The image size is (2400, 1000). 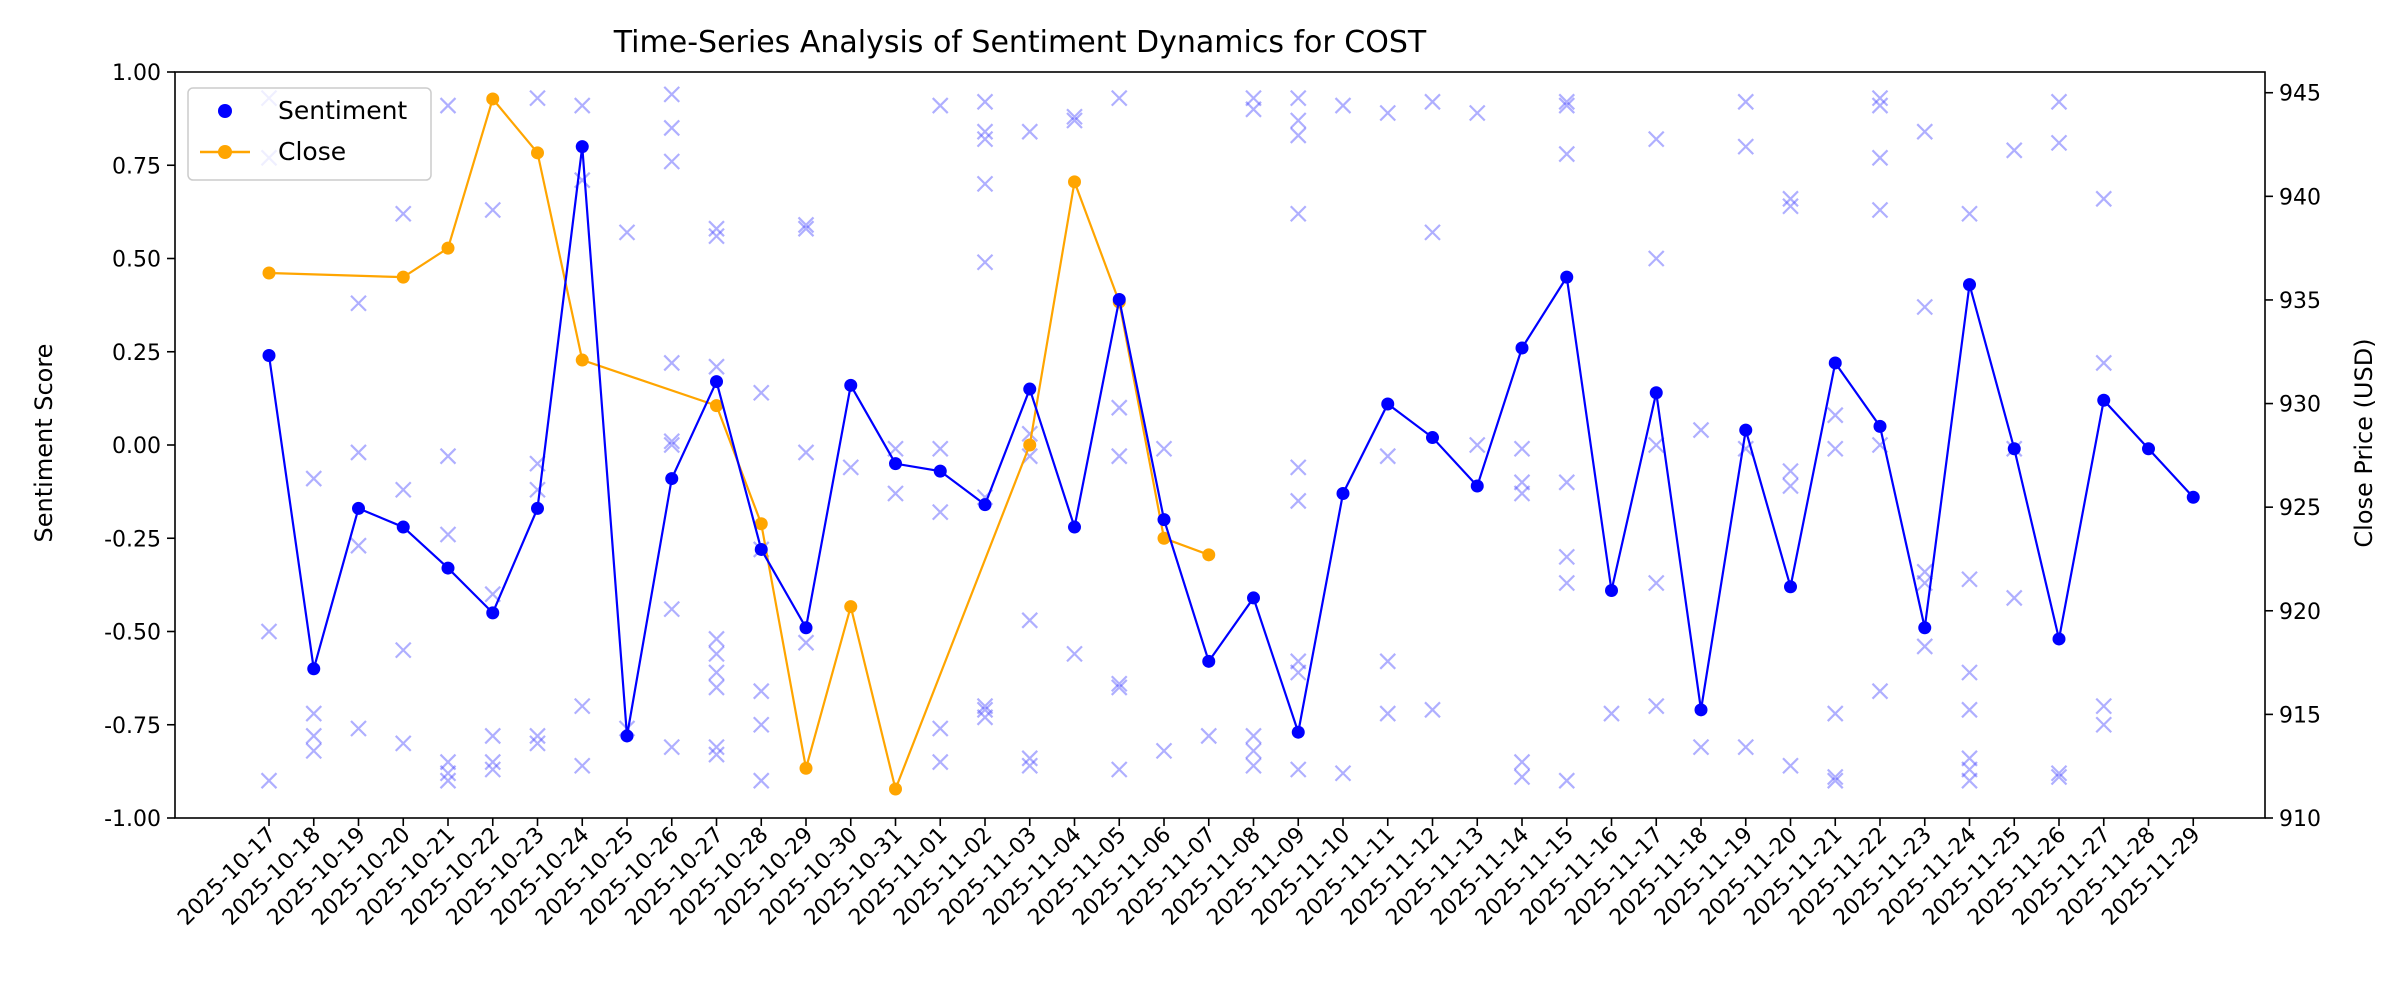 What do you see at coordinates (2300, 819) in the screenshot?
I see `y2-tick-label: 910` at bounding box center [2300, 819].